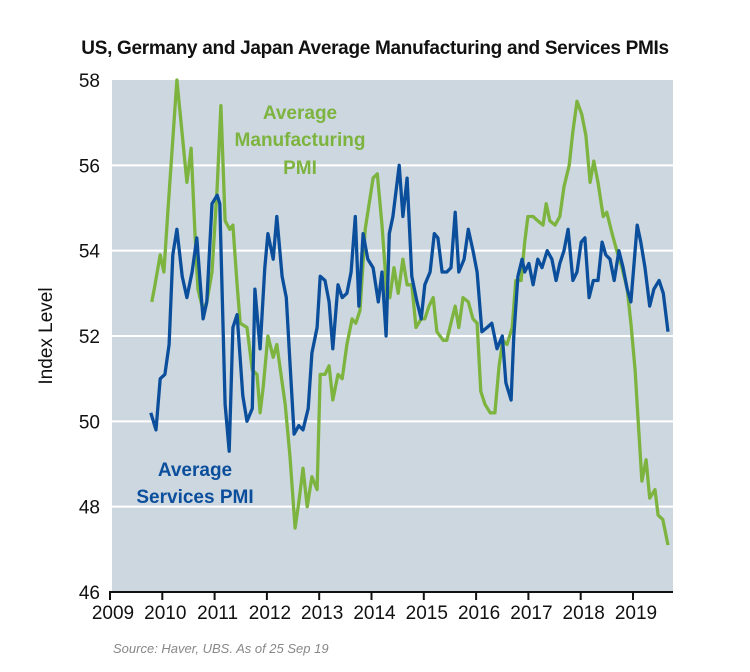 The width and height of the screenshot is (750, 672). Describe the element at coordinates (194, 484) in the screenshot. I see `services-annotation: Average Services PMI` at that location.